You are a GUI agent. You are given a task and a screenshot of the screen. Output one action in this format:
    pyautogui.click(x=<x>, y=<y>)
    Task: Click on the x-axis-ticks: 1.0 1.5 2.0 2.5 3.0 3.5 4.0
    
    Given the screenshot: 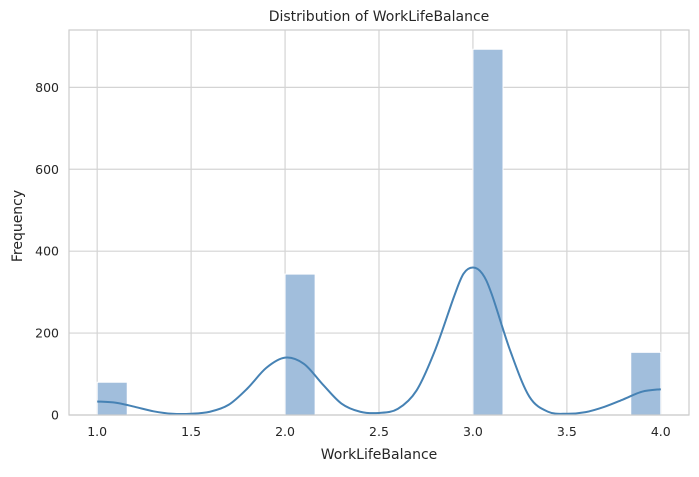 What is the action you would take?
    pyautogui.click(x=379, y=431)
    